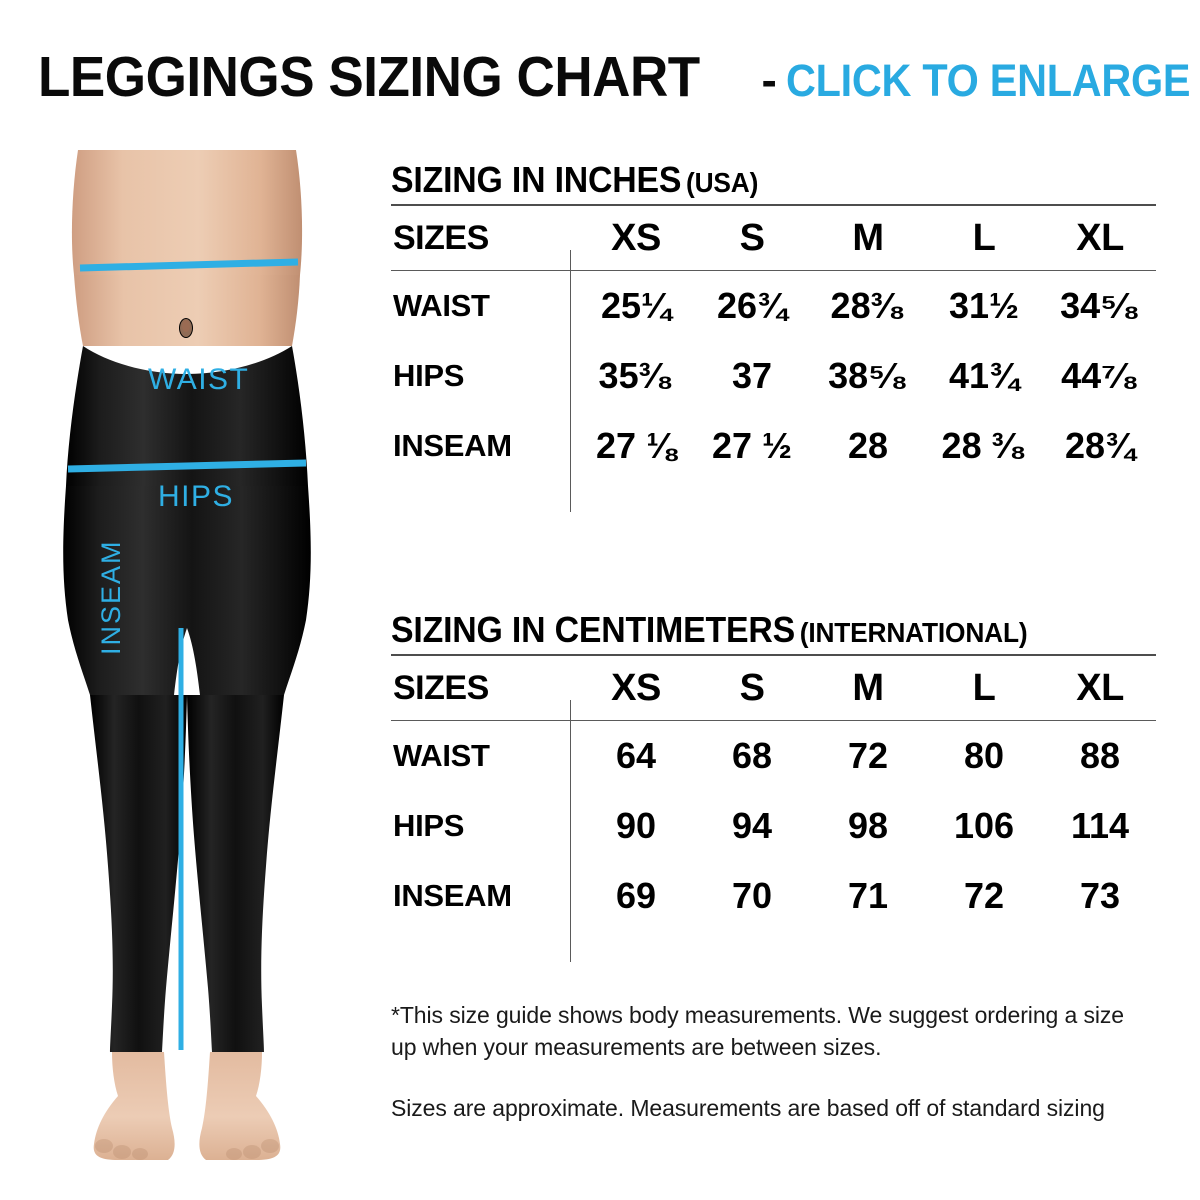  Describe the element at coordinates (868, 755) in the screenshot. I see `cm-waist-m: 72` at that location.